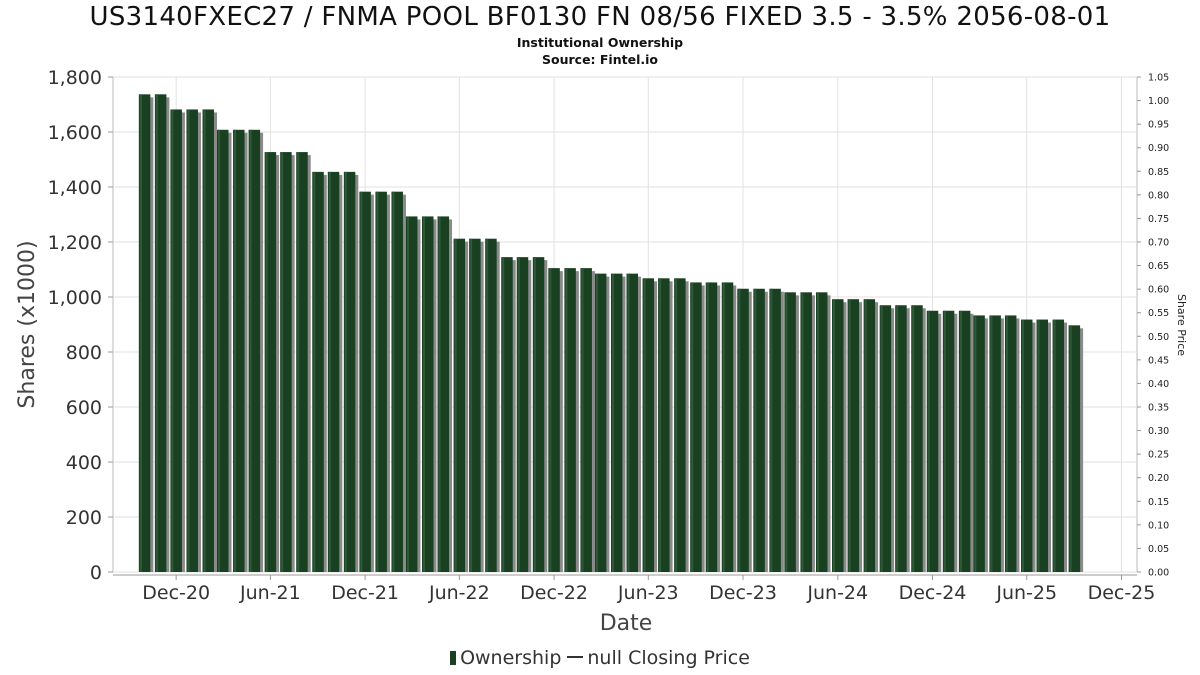 The width and height of the screenshot is (1200, 675). What do you see at coordinates (1158, 243) in the screenshot?
I see `y2-tick-label: 0.70` at bounding box center [1158, 243].